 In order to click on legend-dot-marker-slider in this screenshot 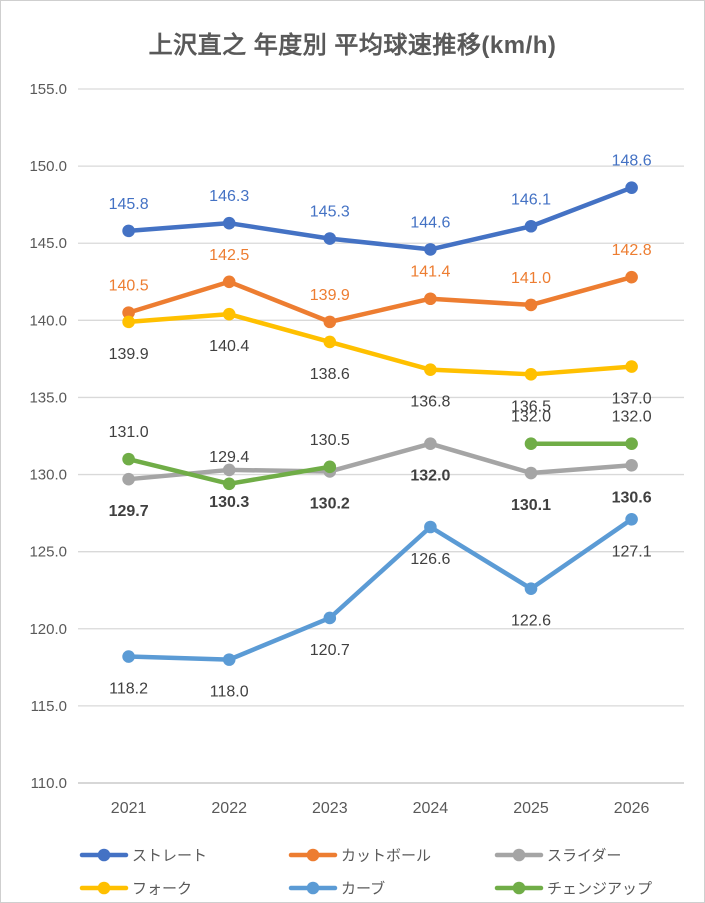, I will do `click(519, 855)`.